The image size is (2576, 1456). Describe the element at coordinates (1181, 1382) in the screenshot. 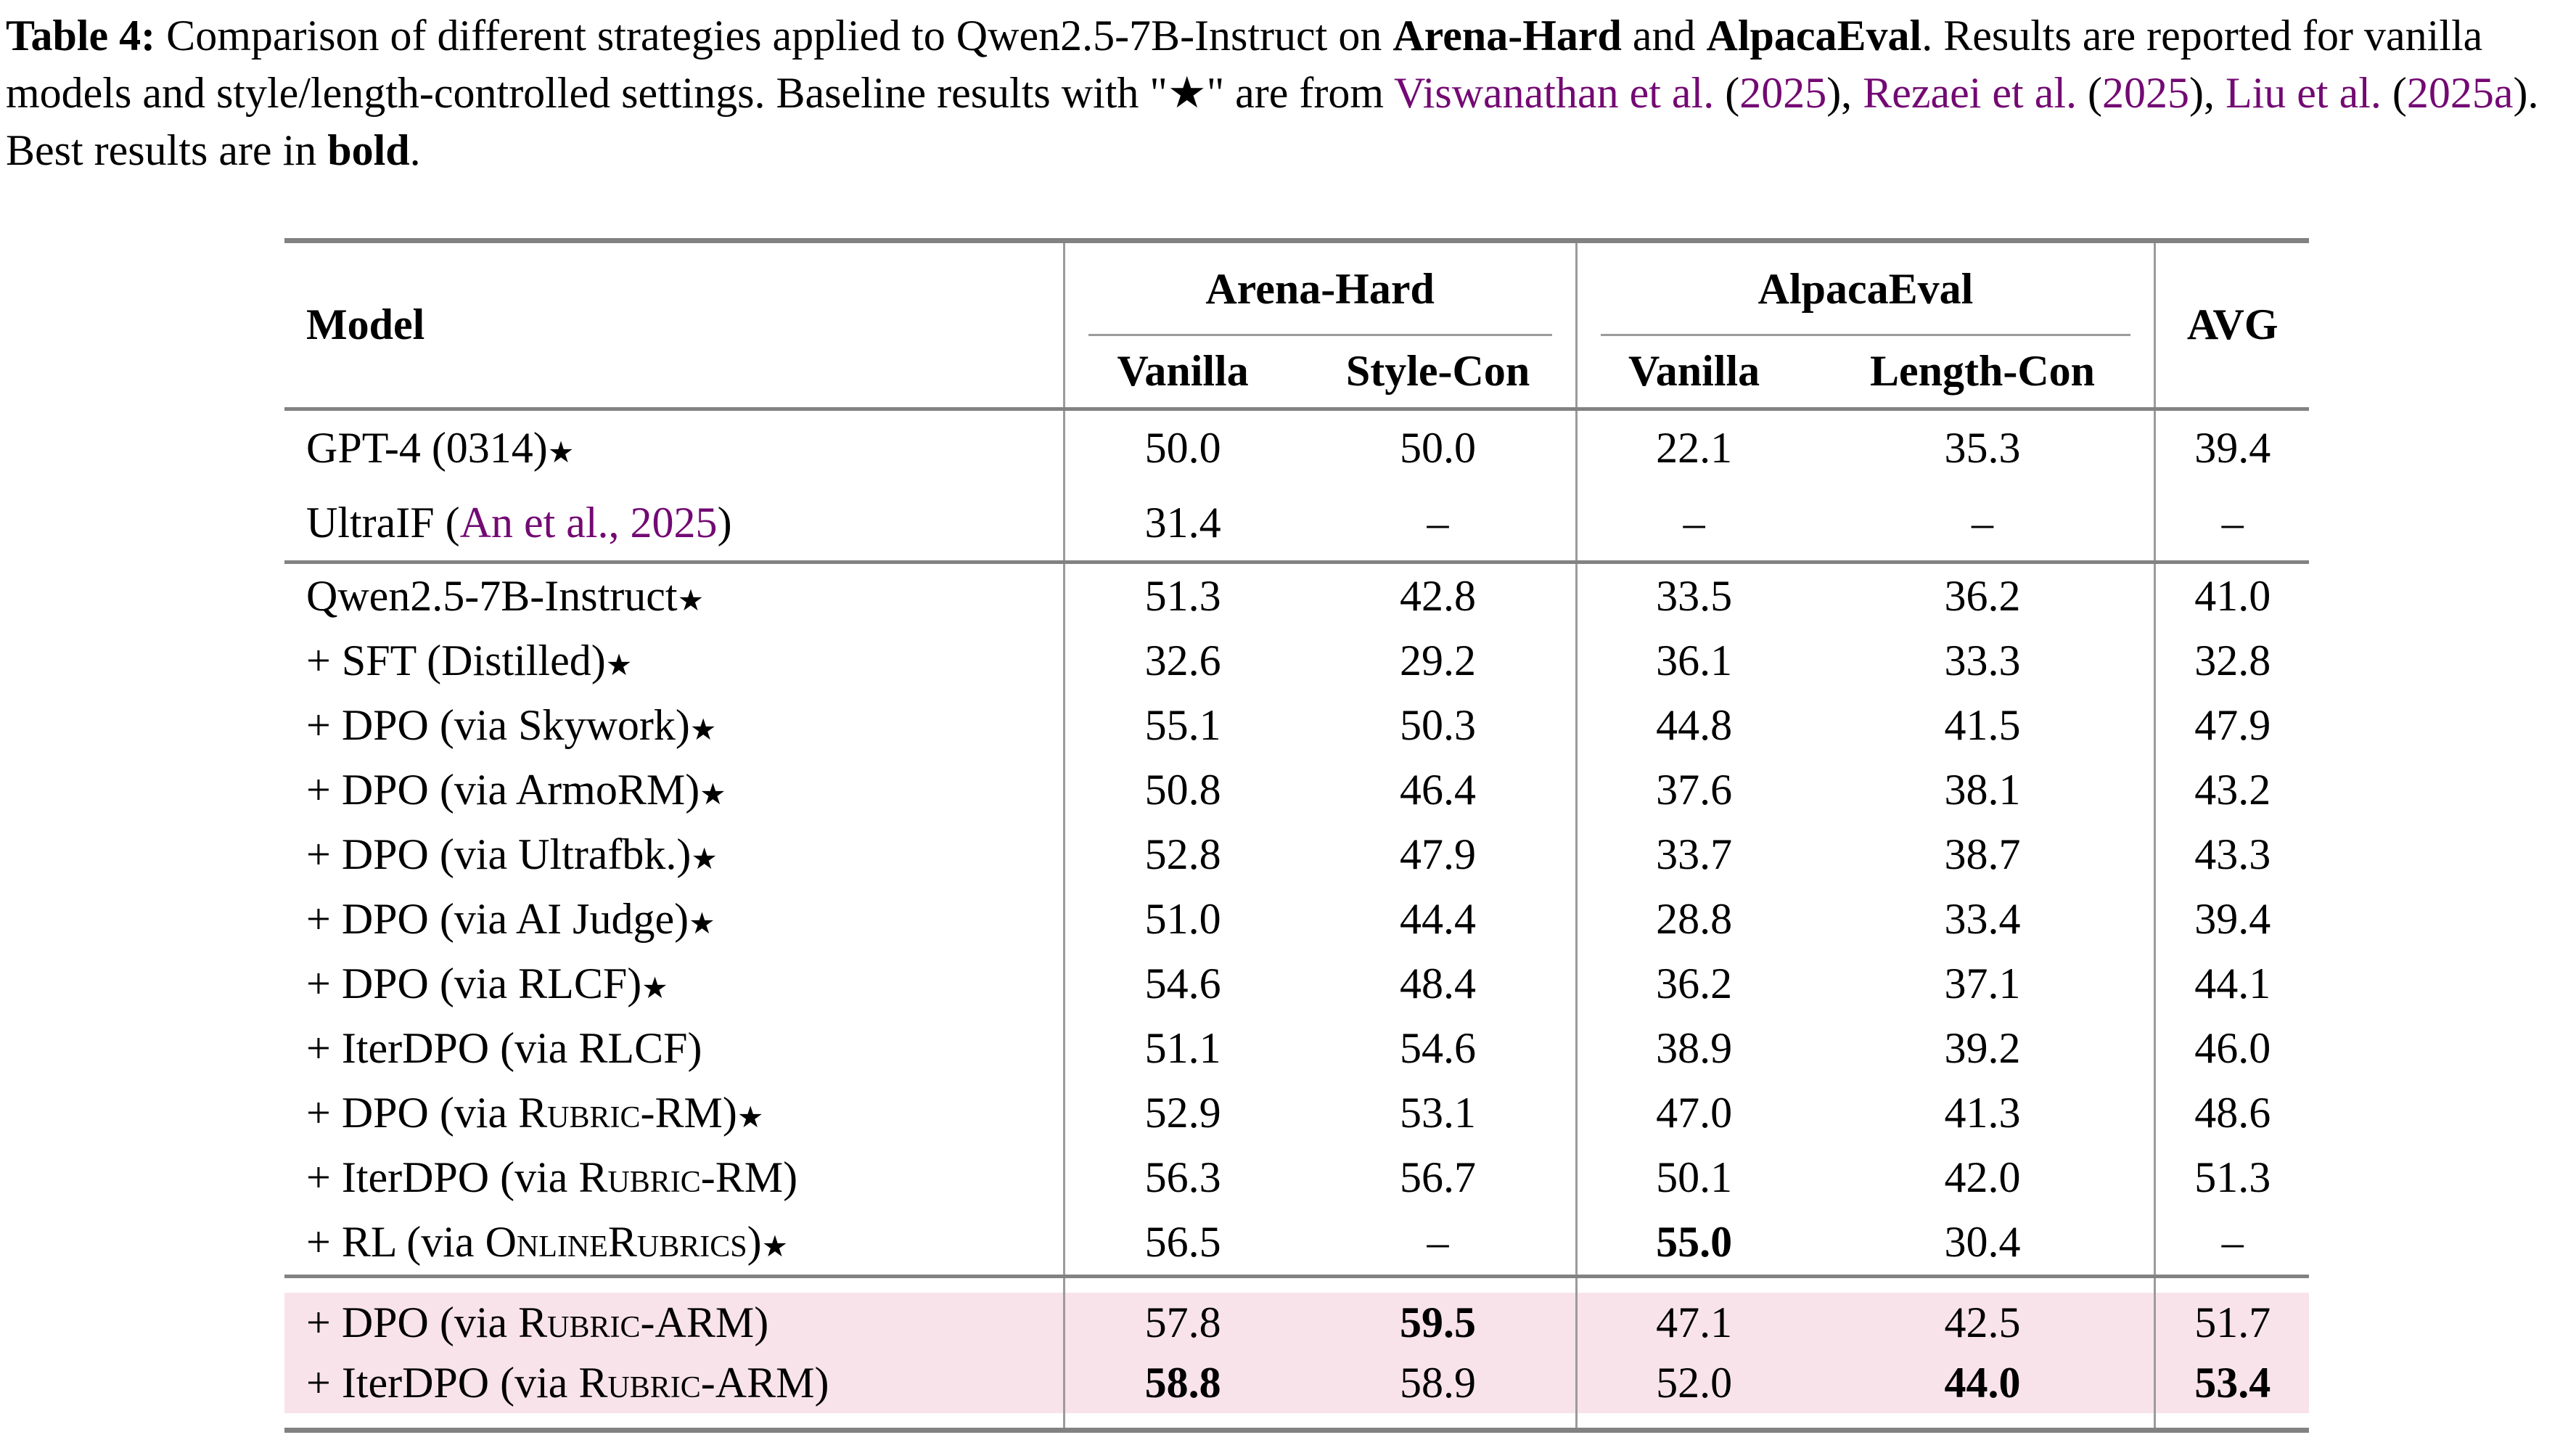

I see `value-cell: 58.8` at that location.